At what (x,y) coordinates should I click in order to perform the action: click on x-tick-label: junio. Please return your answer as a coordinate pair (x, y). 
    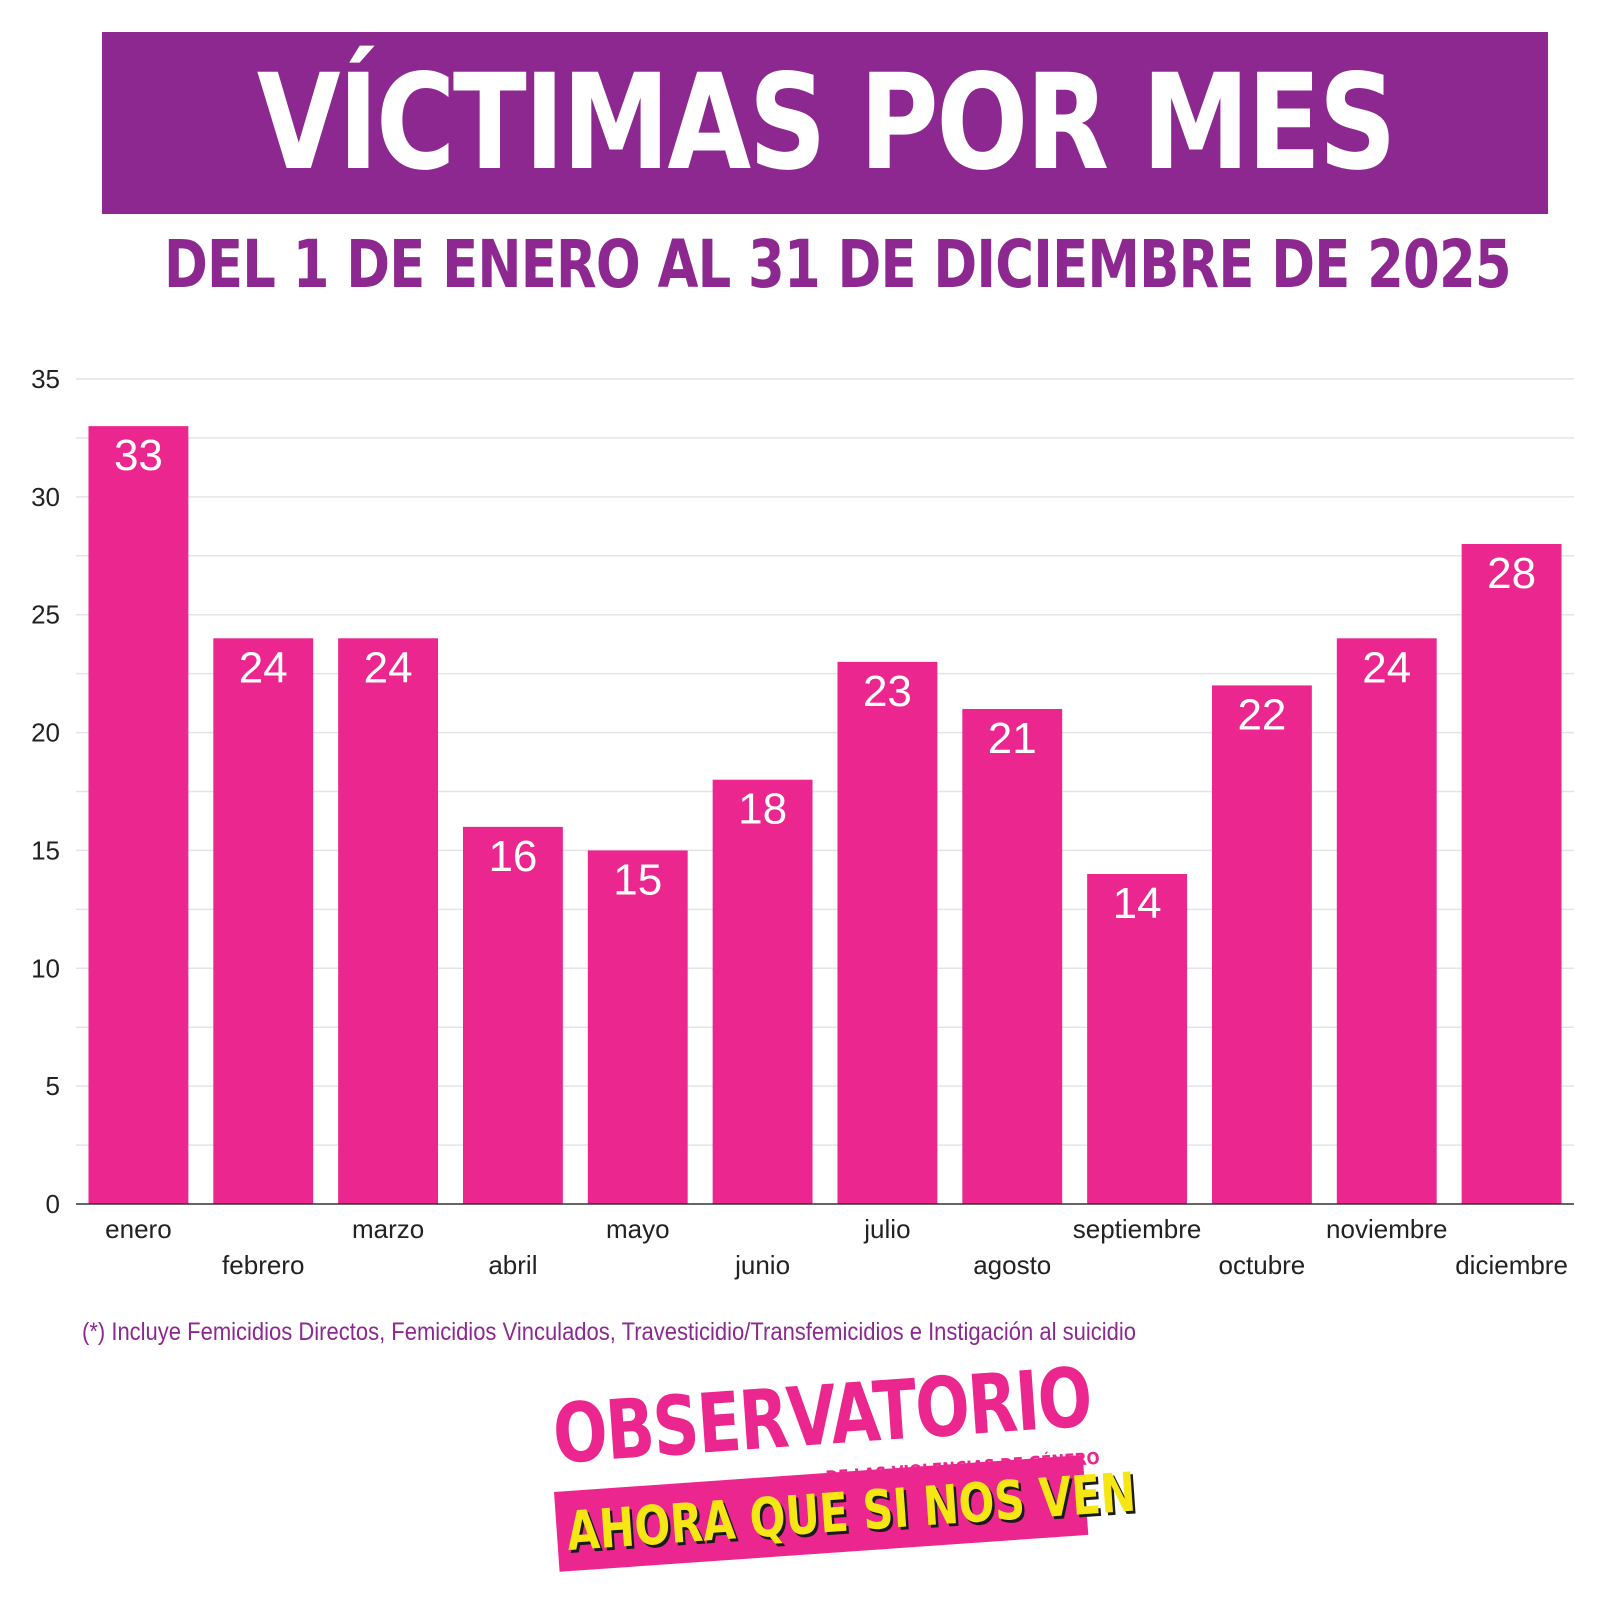
    Looking at the image, I should click on (762, 1265).